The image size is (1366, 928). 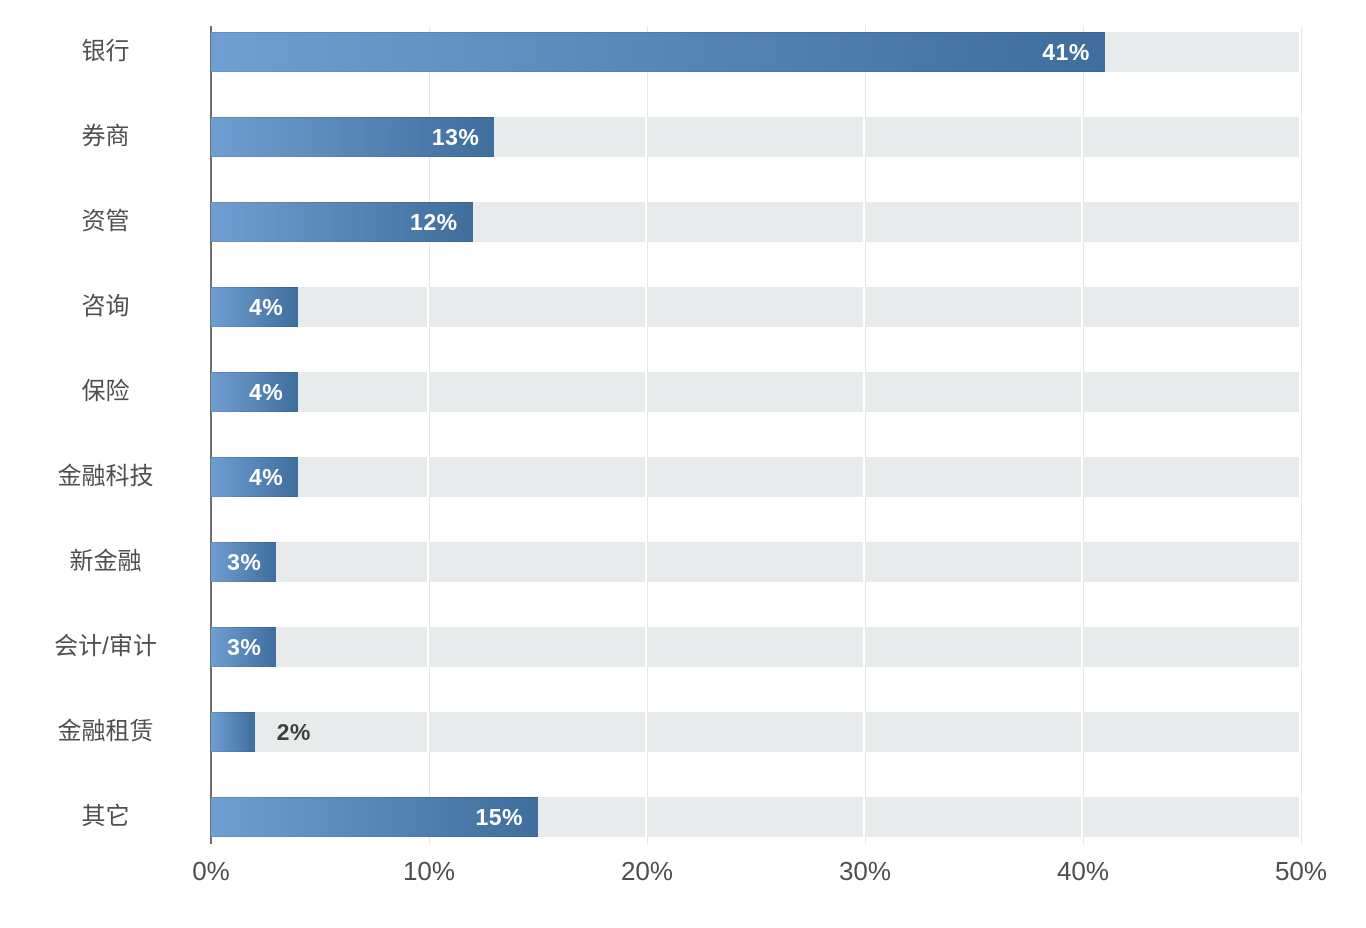 I want to click on chart-row: 保险 4%, so click(x=650, y=392).